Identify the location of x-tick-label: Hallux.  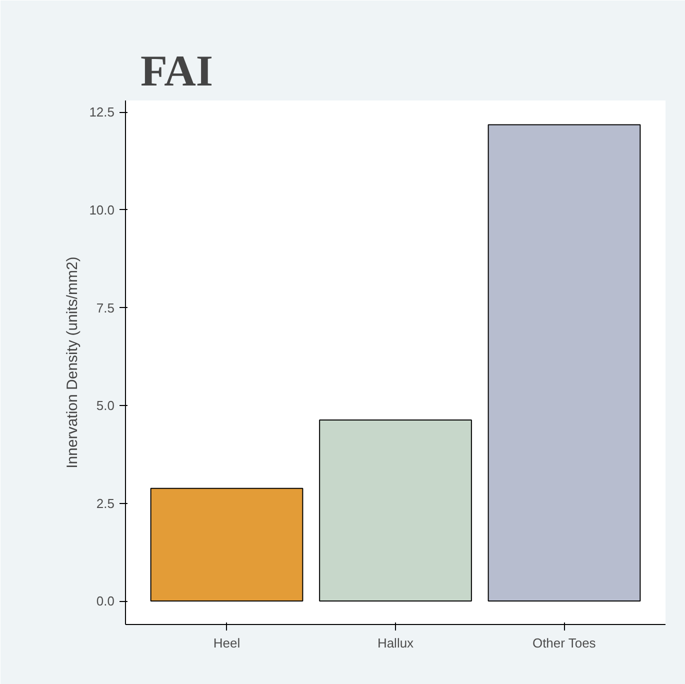
(395, 643).